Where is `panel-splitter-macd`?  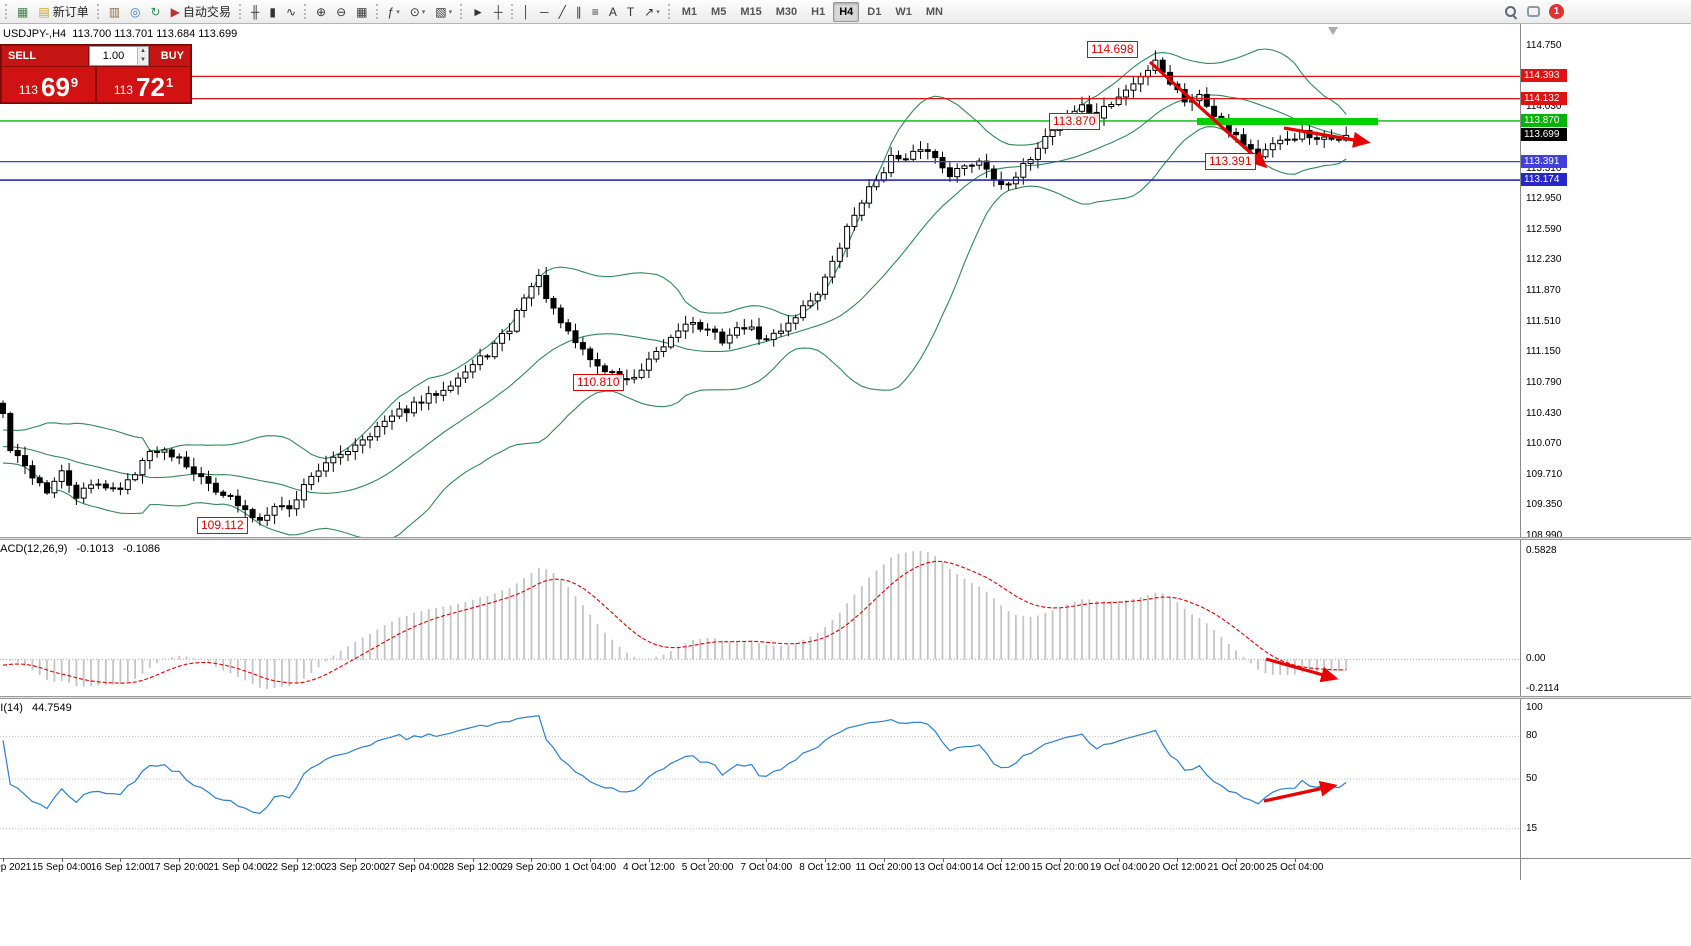
panel-splitter-macd is located at coordinates (845, 538).